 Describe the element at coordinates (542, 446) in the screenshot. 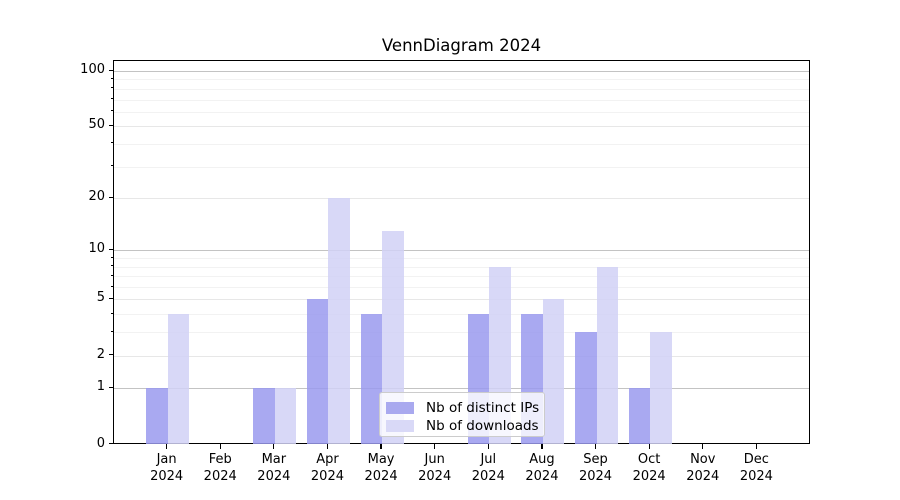

I see `x-tick-aug` at that location.